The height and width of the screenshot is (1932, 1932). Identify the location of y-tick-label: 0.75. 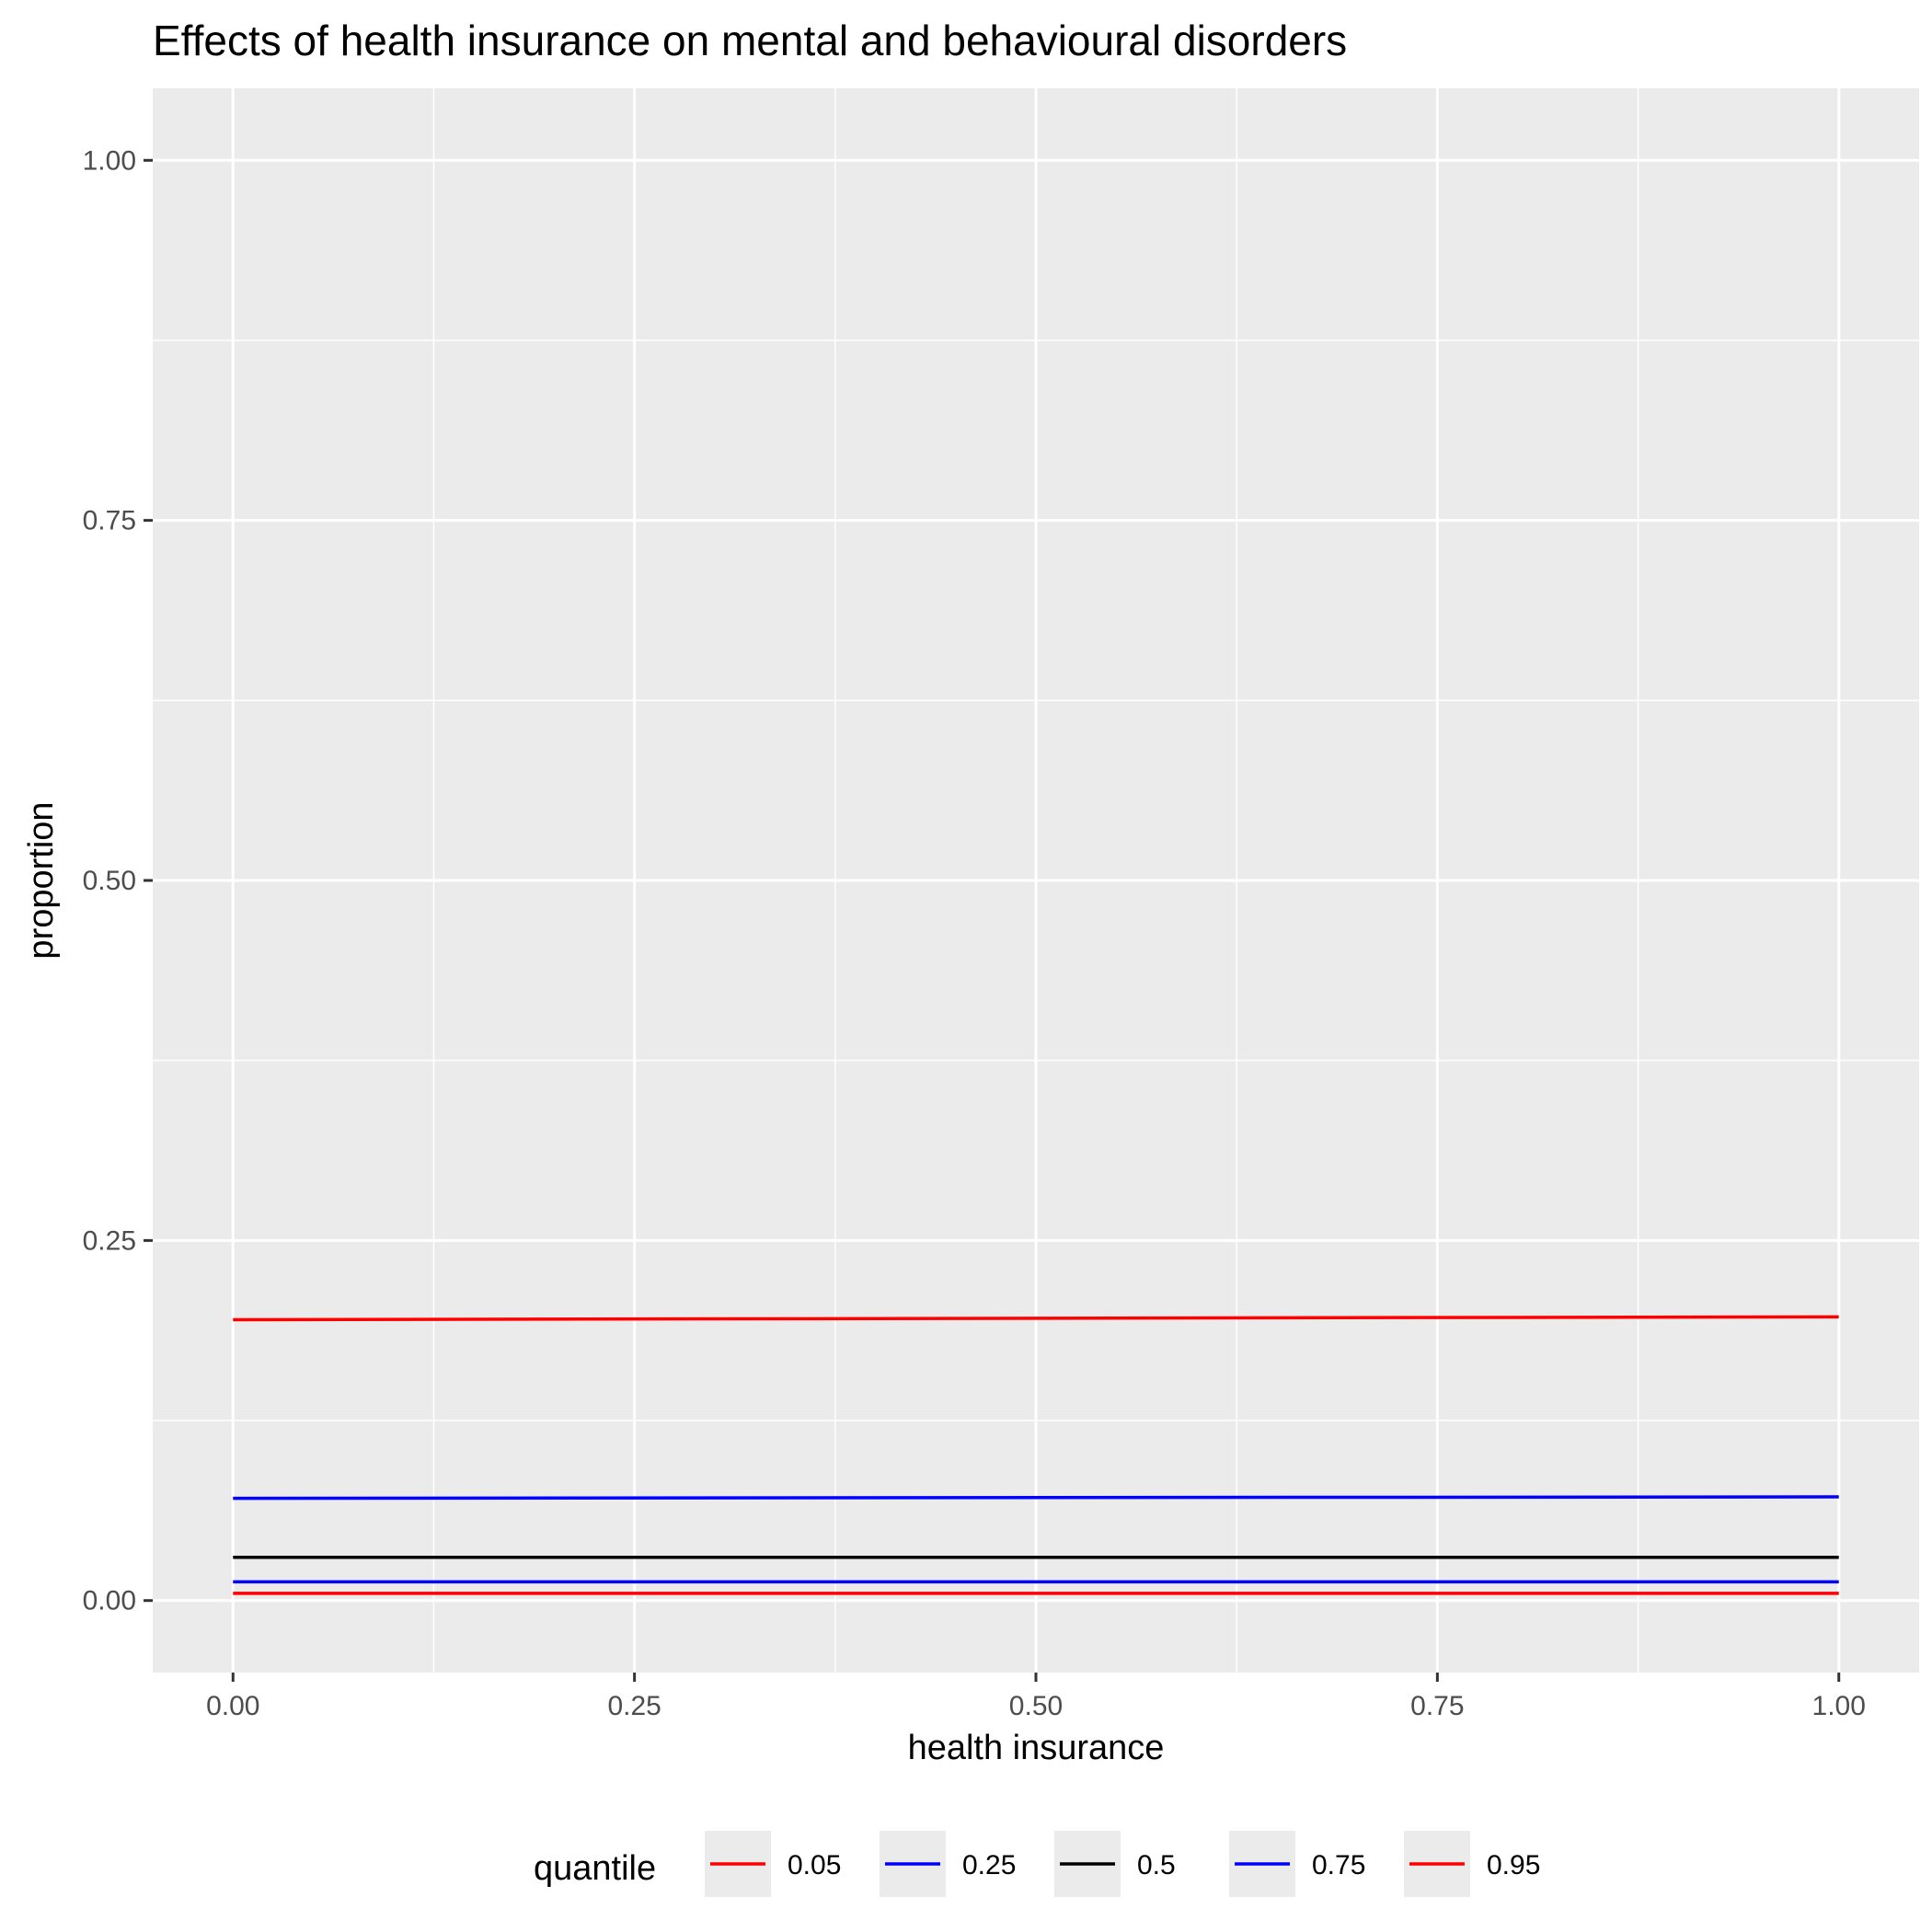
(109, 521).